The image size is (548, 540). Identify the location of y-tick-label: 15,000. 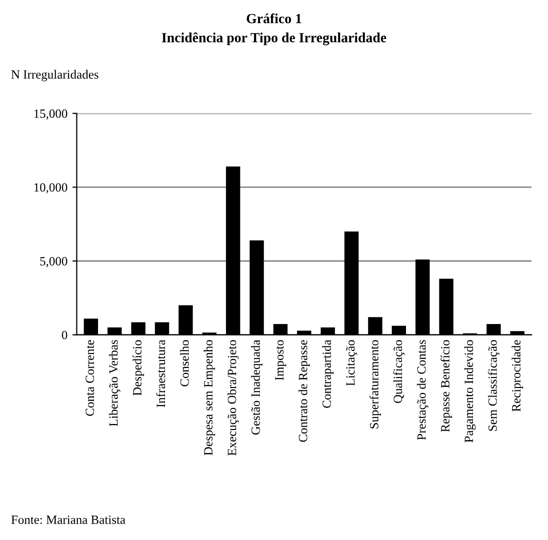
(51, 114).